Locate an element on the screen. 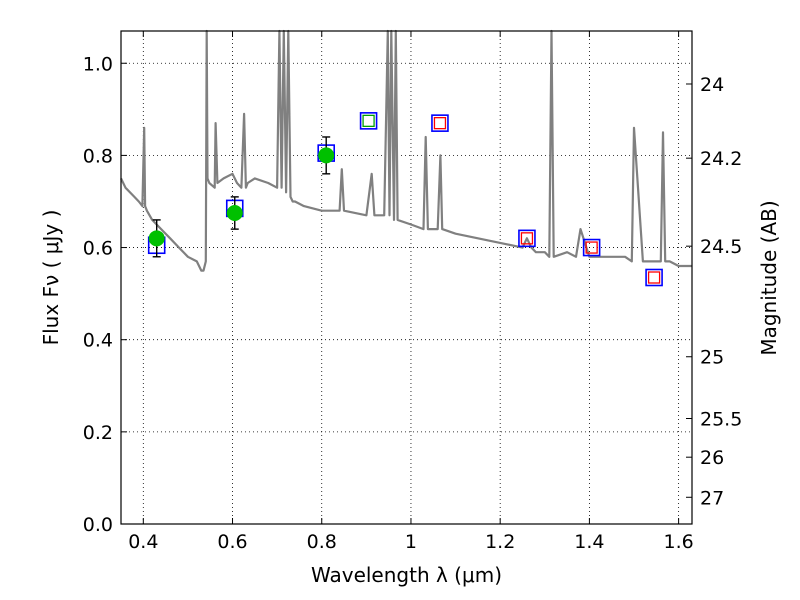 The width and height of the screenshot is (800, 600). x-tick-label: 1.4 is located at coordinates (589, 542).